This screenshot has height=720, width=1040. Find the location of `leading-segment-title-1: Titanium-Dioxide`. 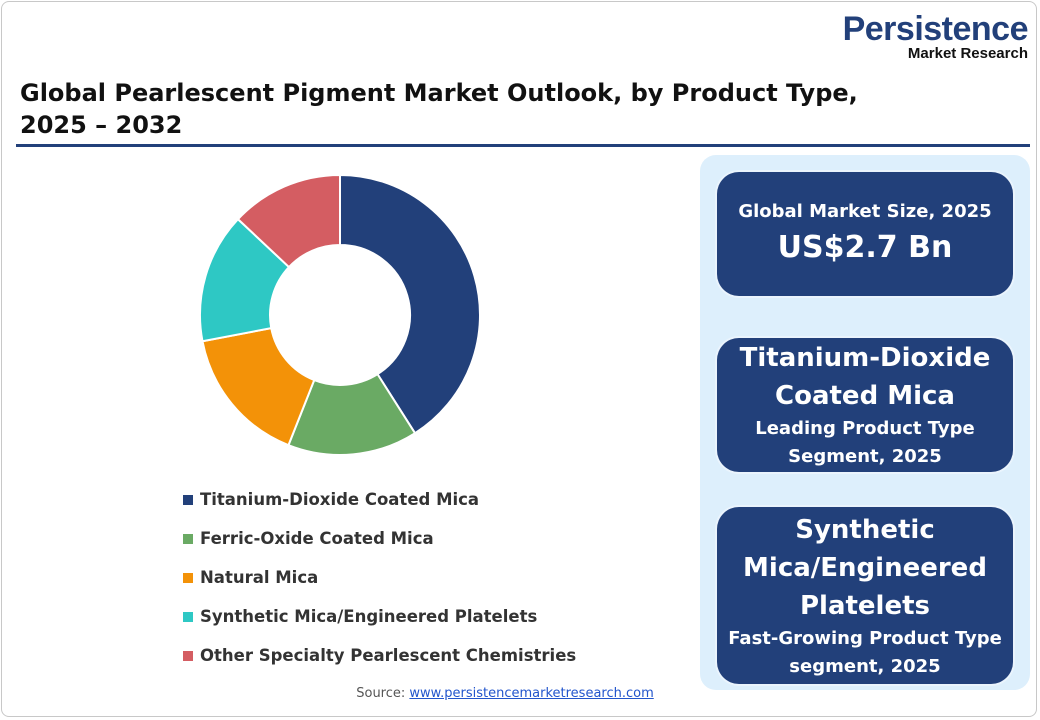

leading-segment-title-1: Titanium-Dioxide is located at coordinates (865, 358).